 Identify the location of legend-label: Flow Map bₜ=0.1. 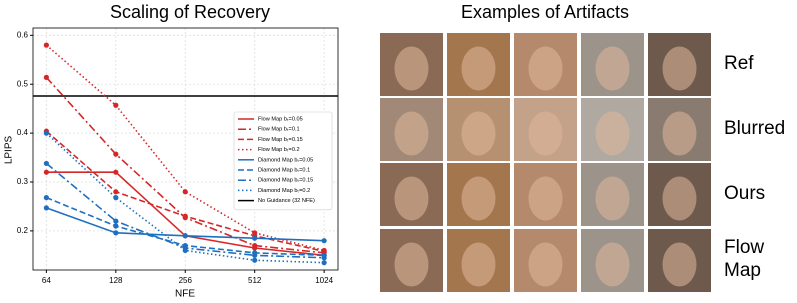
(279, 130).